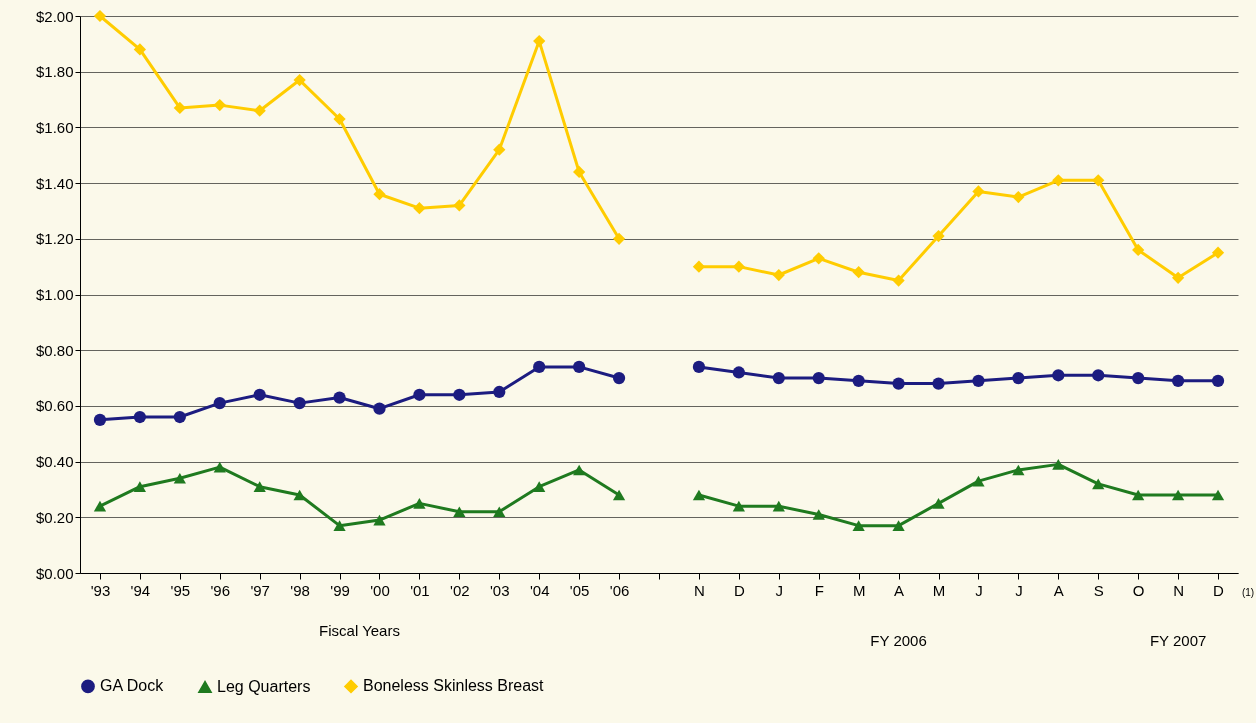 The height and width of the screenshot is (723, 1256). What do you see at coordinates (264, 686) in the screenshot?
I see `legend-label: Leg Quarters` at bounding box center [264, 686].